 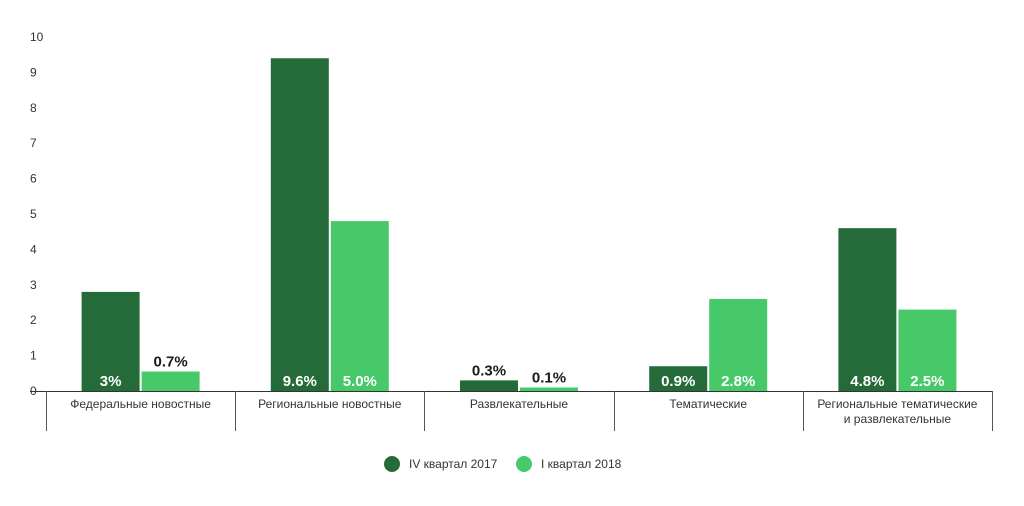 What do you see at coordinates (519, 404) in the screenshot?
I see `category-label: Развлекательные` at bounding box center [519, 404].